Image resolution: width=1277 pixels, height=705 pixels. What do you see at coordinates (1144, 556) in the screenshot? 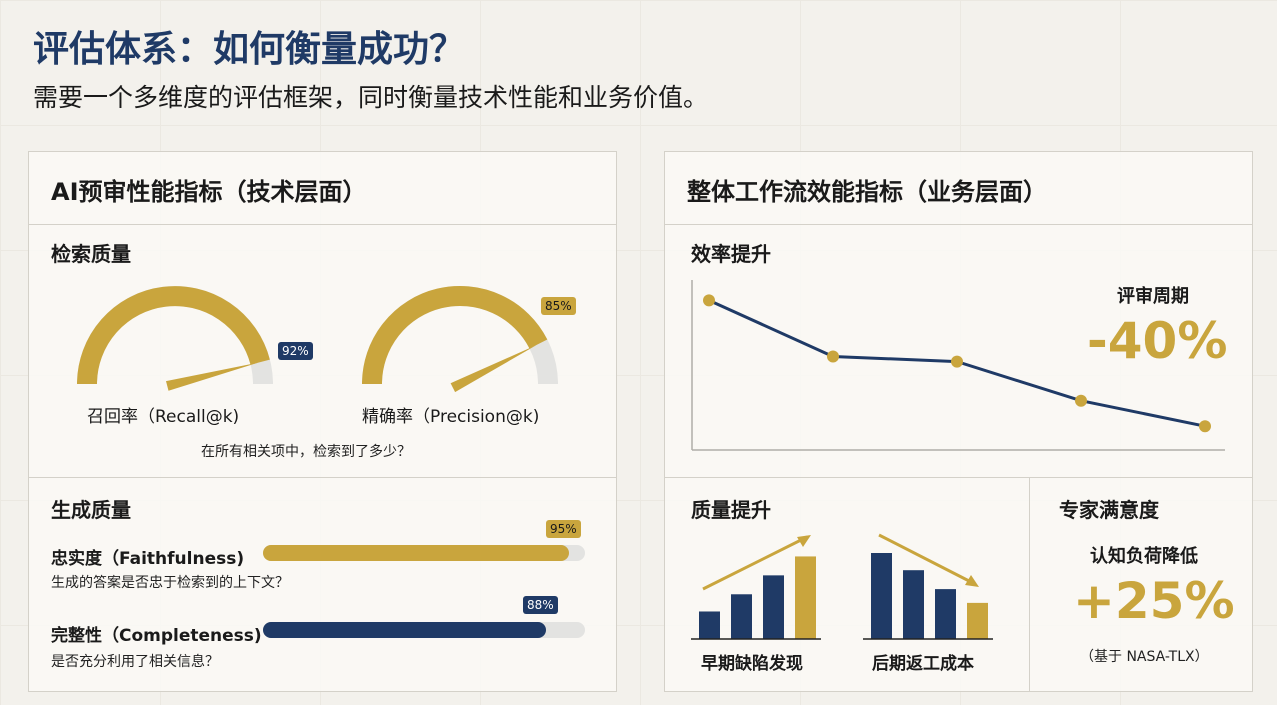
I see `satisfaction-label: 认知负荷降低` at bounding box center [1144, 556].